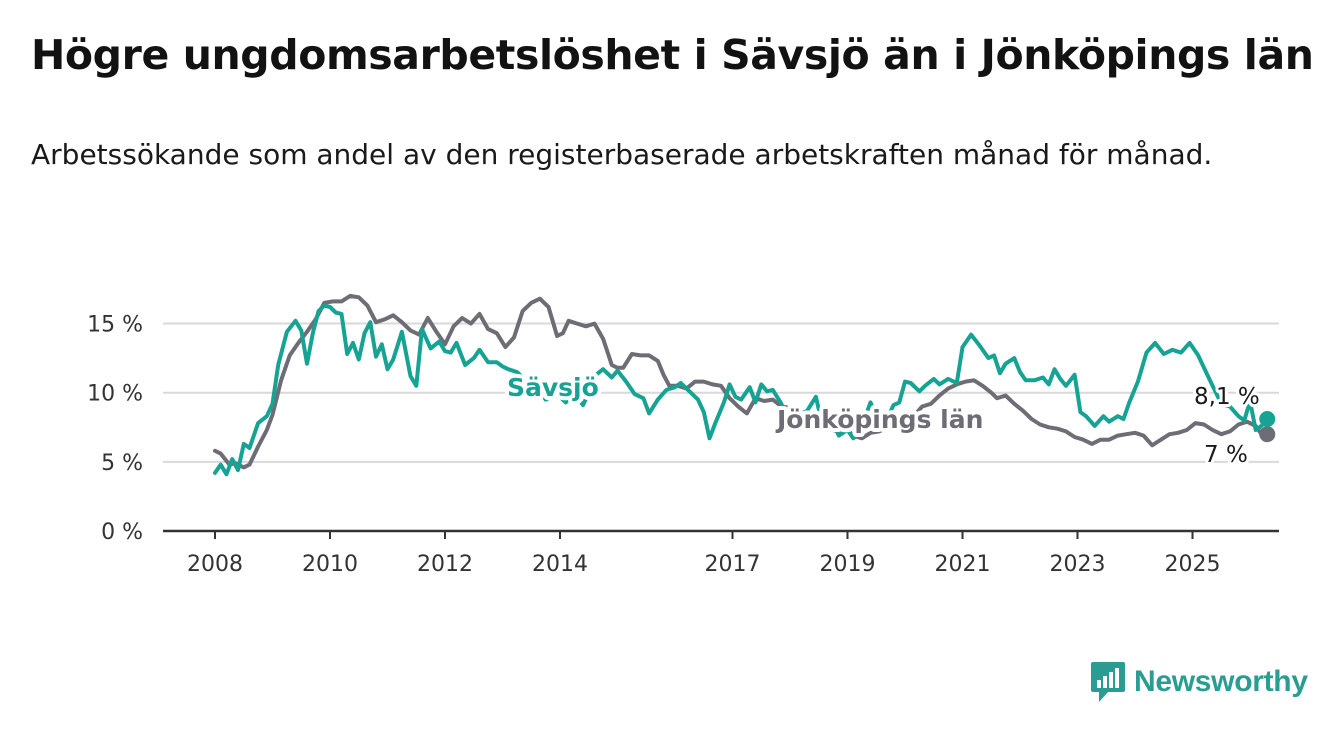 The height and width of the screenshot is (734, 1340). I want to click on x-tick-label: 2014, so click(560, 564).